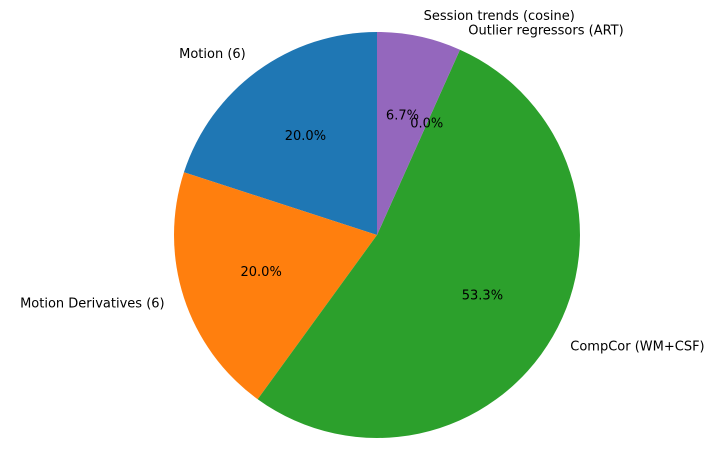  Describe the element at coordinates (482, 296) in the screenshot. I see `percent-label-compcor-wm-csf: 53.3%` at that location.